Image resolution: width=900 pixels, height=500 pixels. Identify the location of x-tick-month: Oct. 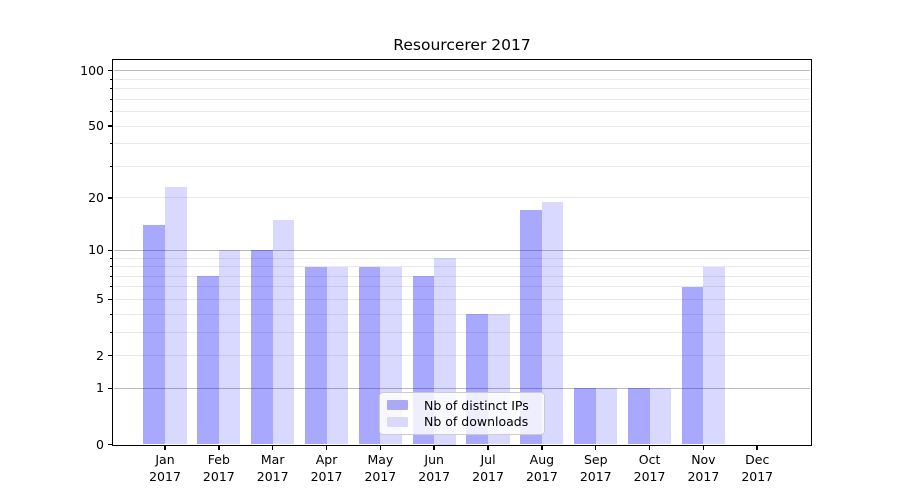
(649, 459).